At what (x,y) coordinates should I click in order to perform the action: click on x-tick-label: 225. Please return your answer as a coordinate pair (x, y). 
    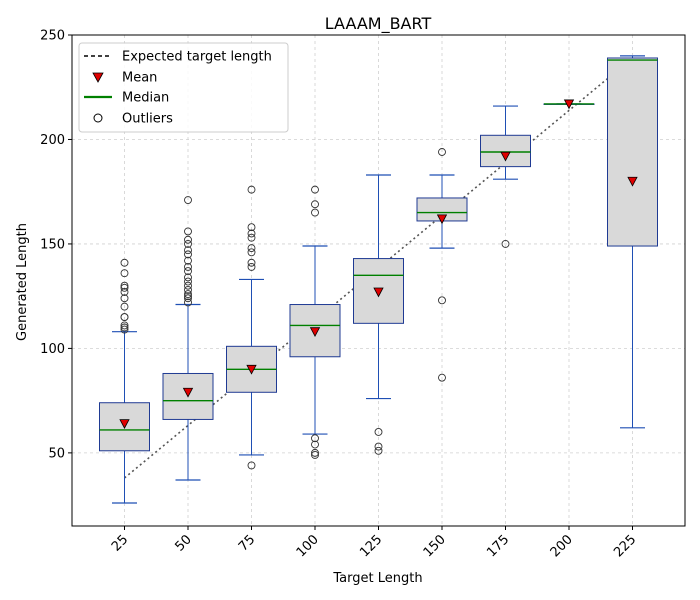
    Looking at the image, I should click on (625, 546).